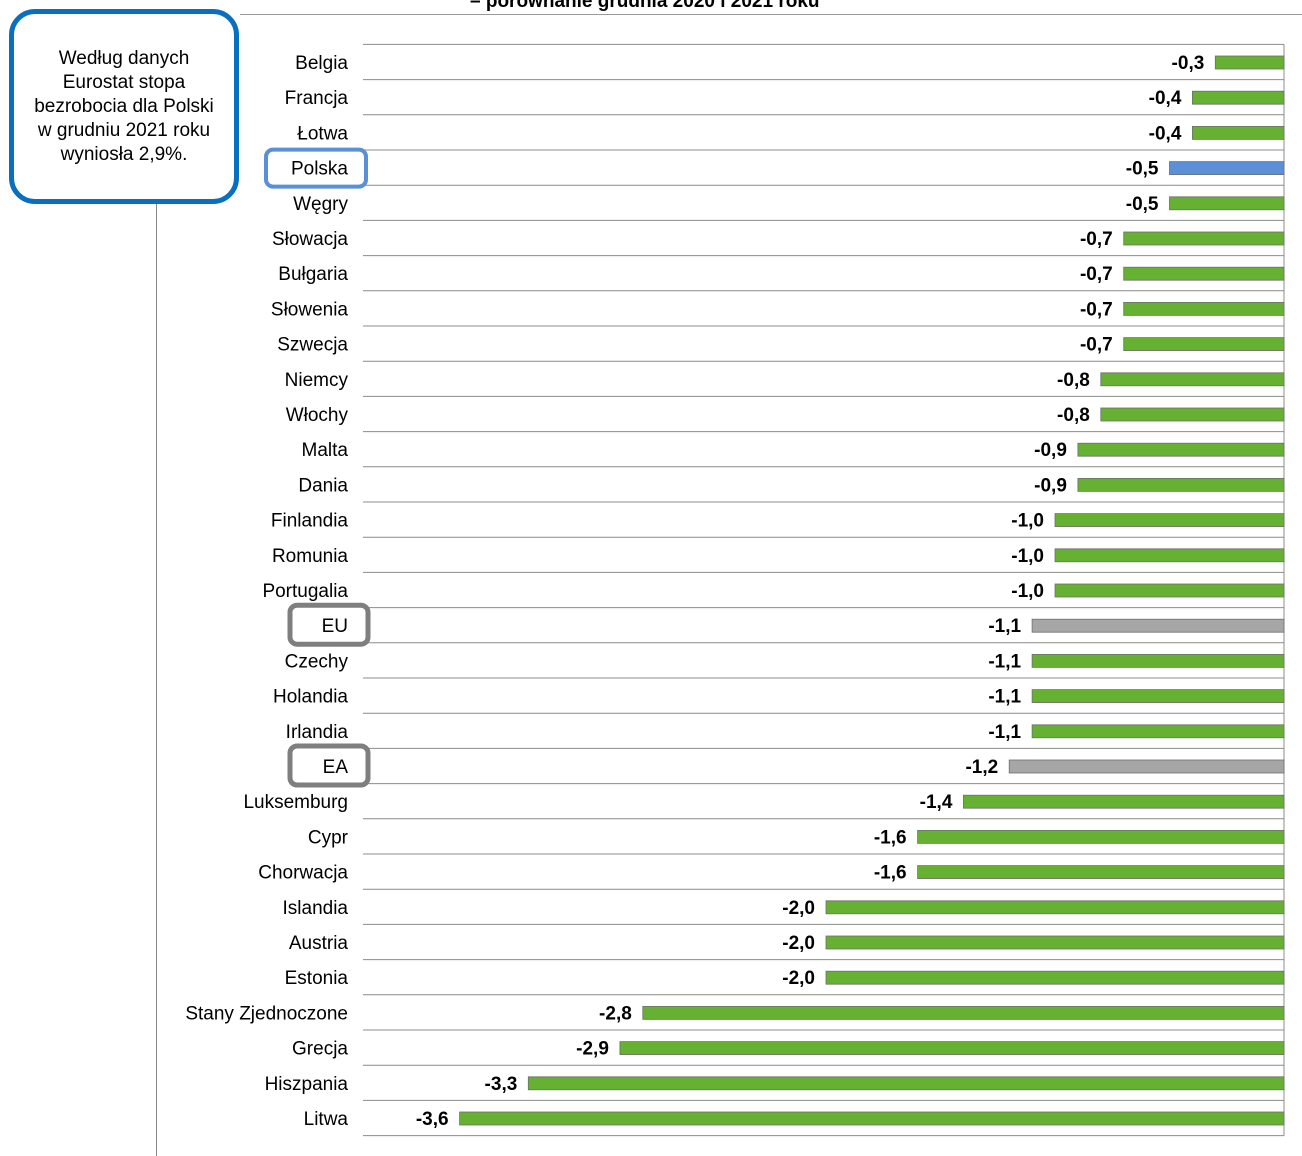  What do you see at coordinates (1158, 696) in the screenshot?
I see `bar-holandia` at bounding box center [1158, 696].